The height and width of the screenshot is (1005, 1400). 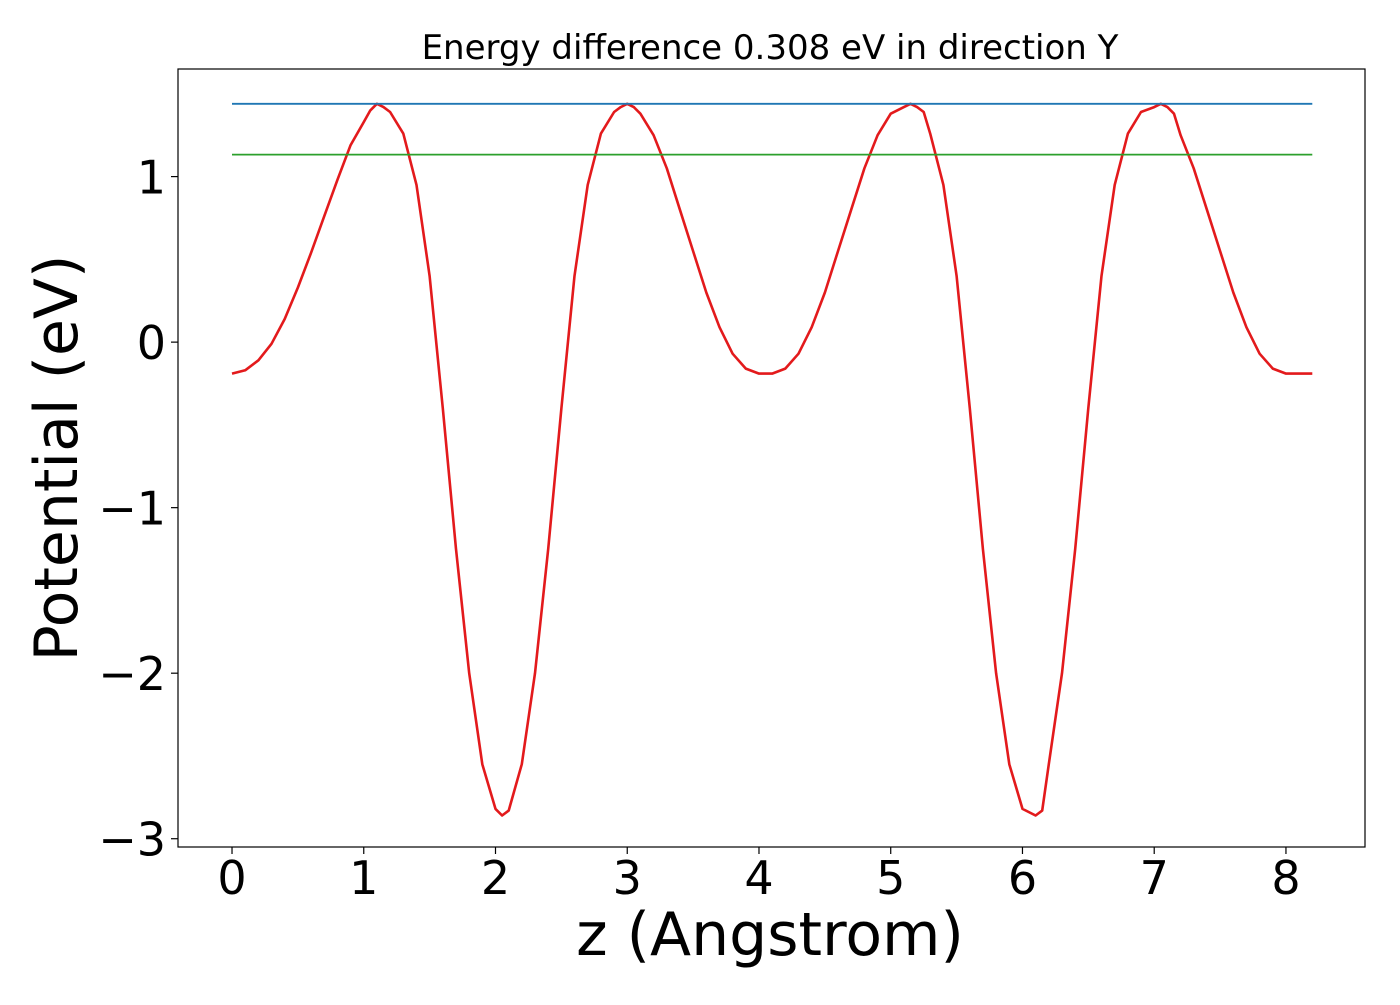 I want to click on x-tick-label: 0, so click(x=231, y=878).